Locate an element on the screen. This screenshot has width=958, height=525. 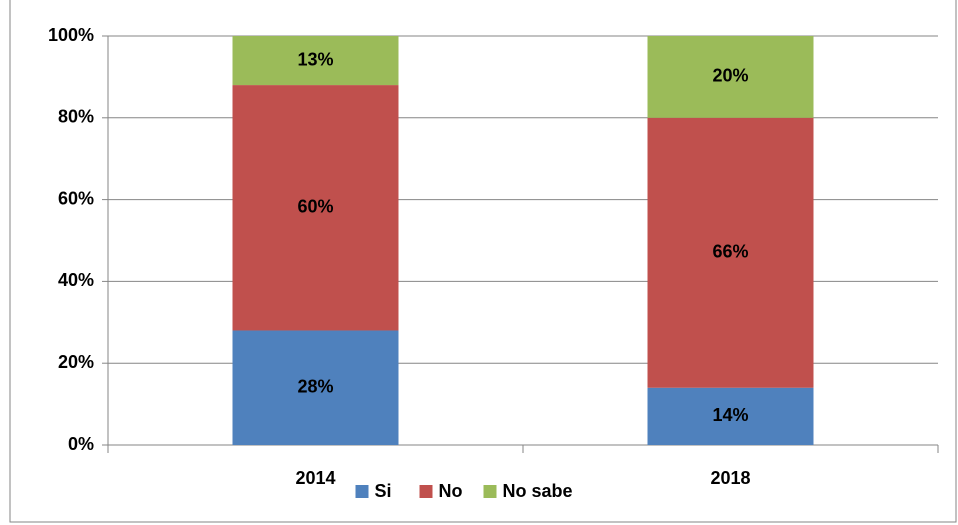
data-label: 28% is located at coordinates (315, 386).